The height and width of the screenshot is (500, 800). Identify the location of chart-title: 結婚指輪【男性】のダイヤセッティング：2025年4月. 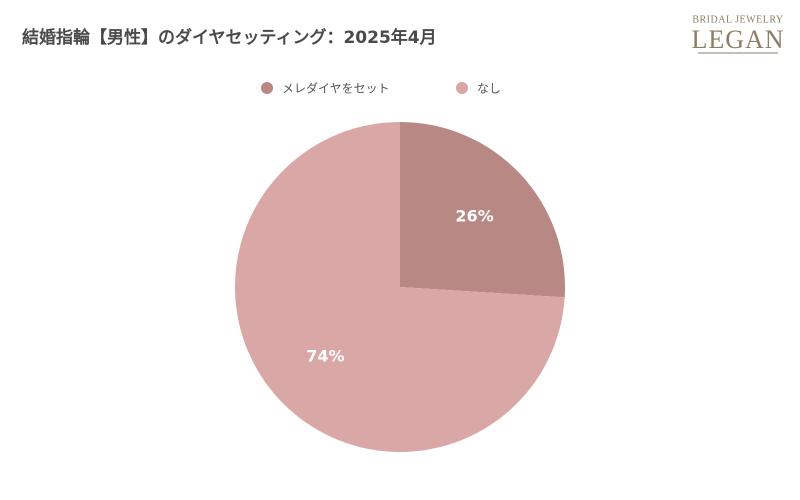
(229, 37).